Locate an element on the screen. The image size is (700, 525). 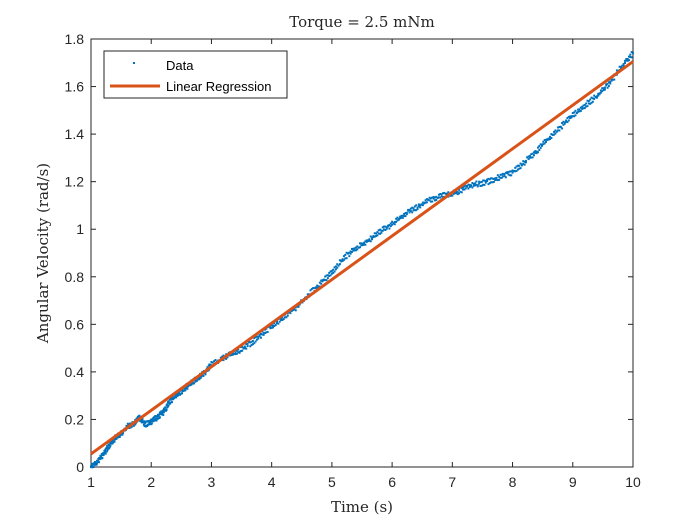
legend-box is located at coordinates (195, 74).